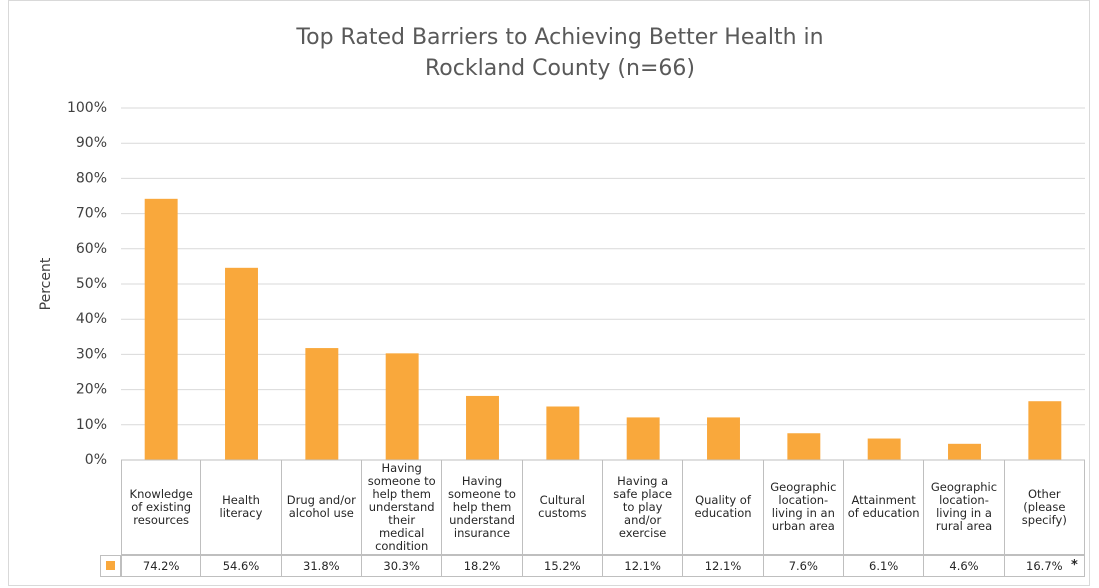 The height and width of the screenshot is (588, 1099). What do you see at coordinates (402, 566) in the screenshot?
I see `value-cell: 30.3%` at bounding box center [402, 566].